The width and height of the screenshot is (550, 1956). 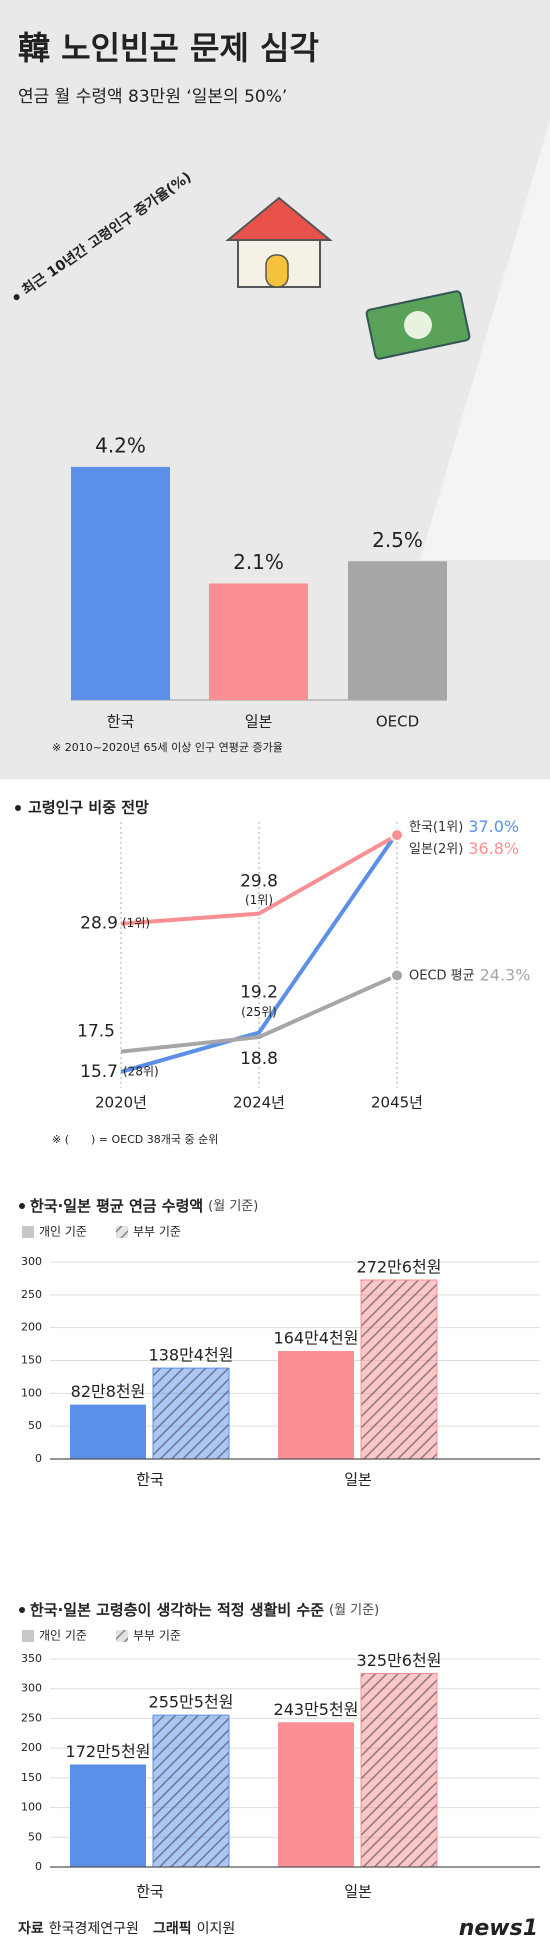 I want to click on x-tick-label: 2020년, so click(x=121, y=1103).